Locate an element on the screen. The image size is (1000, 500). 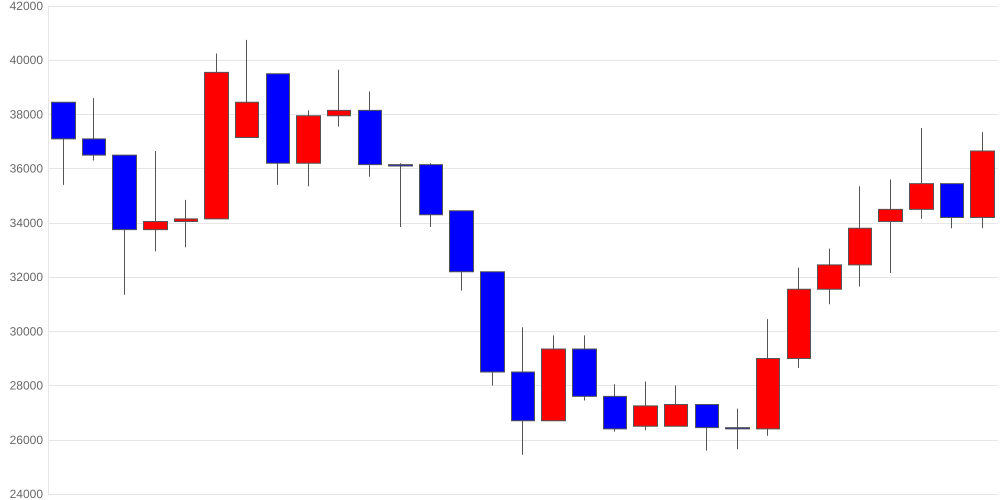
y-tick-label: 34000 is located at coordinates (27, 223).